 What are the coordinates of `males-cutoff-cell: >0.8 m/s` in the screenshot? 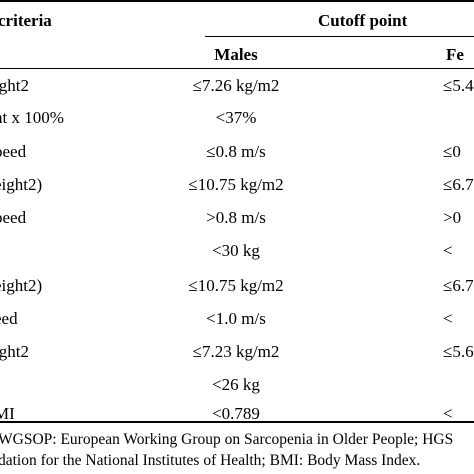 It's located at (236, 217).